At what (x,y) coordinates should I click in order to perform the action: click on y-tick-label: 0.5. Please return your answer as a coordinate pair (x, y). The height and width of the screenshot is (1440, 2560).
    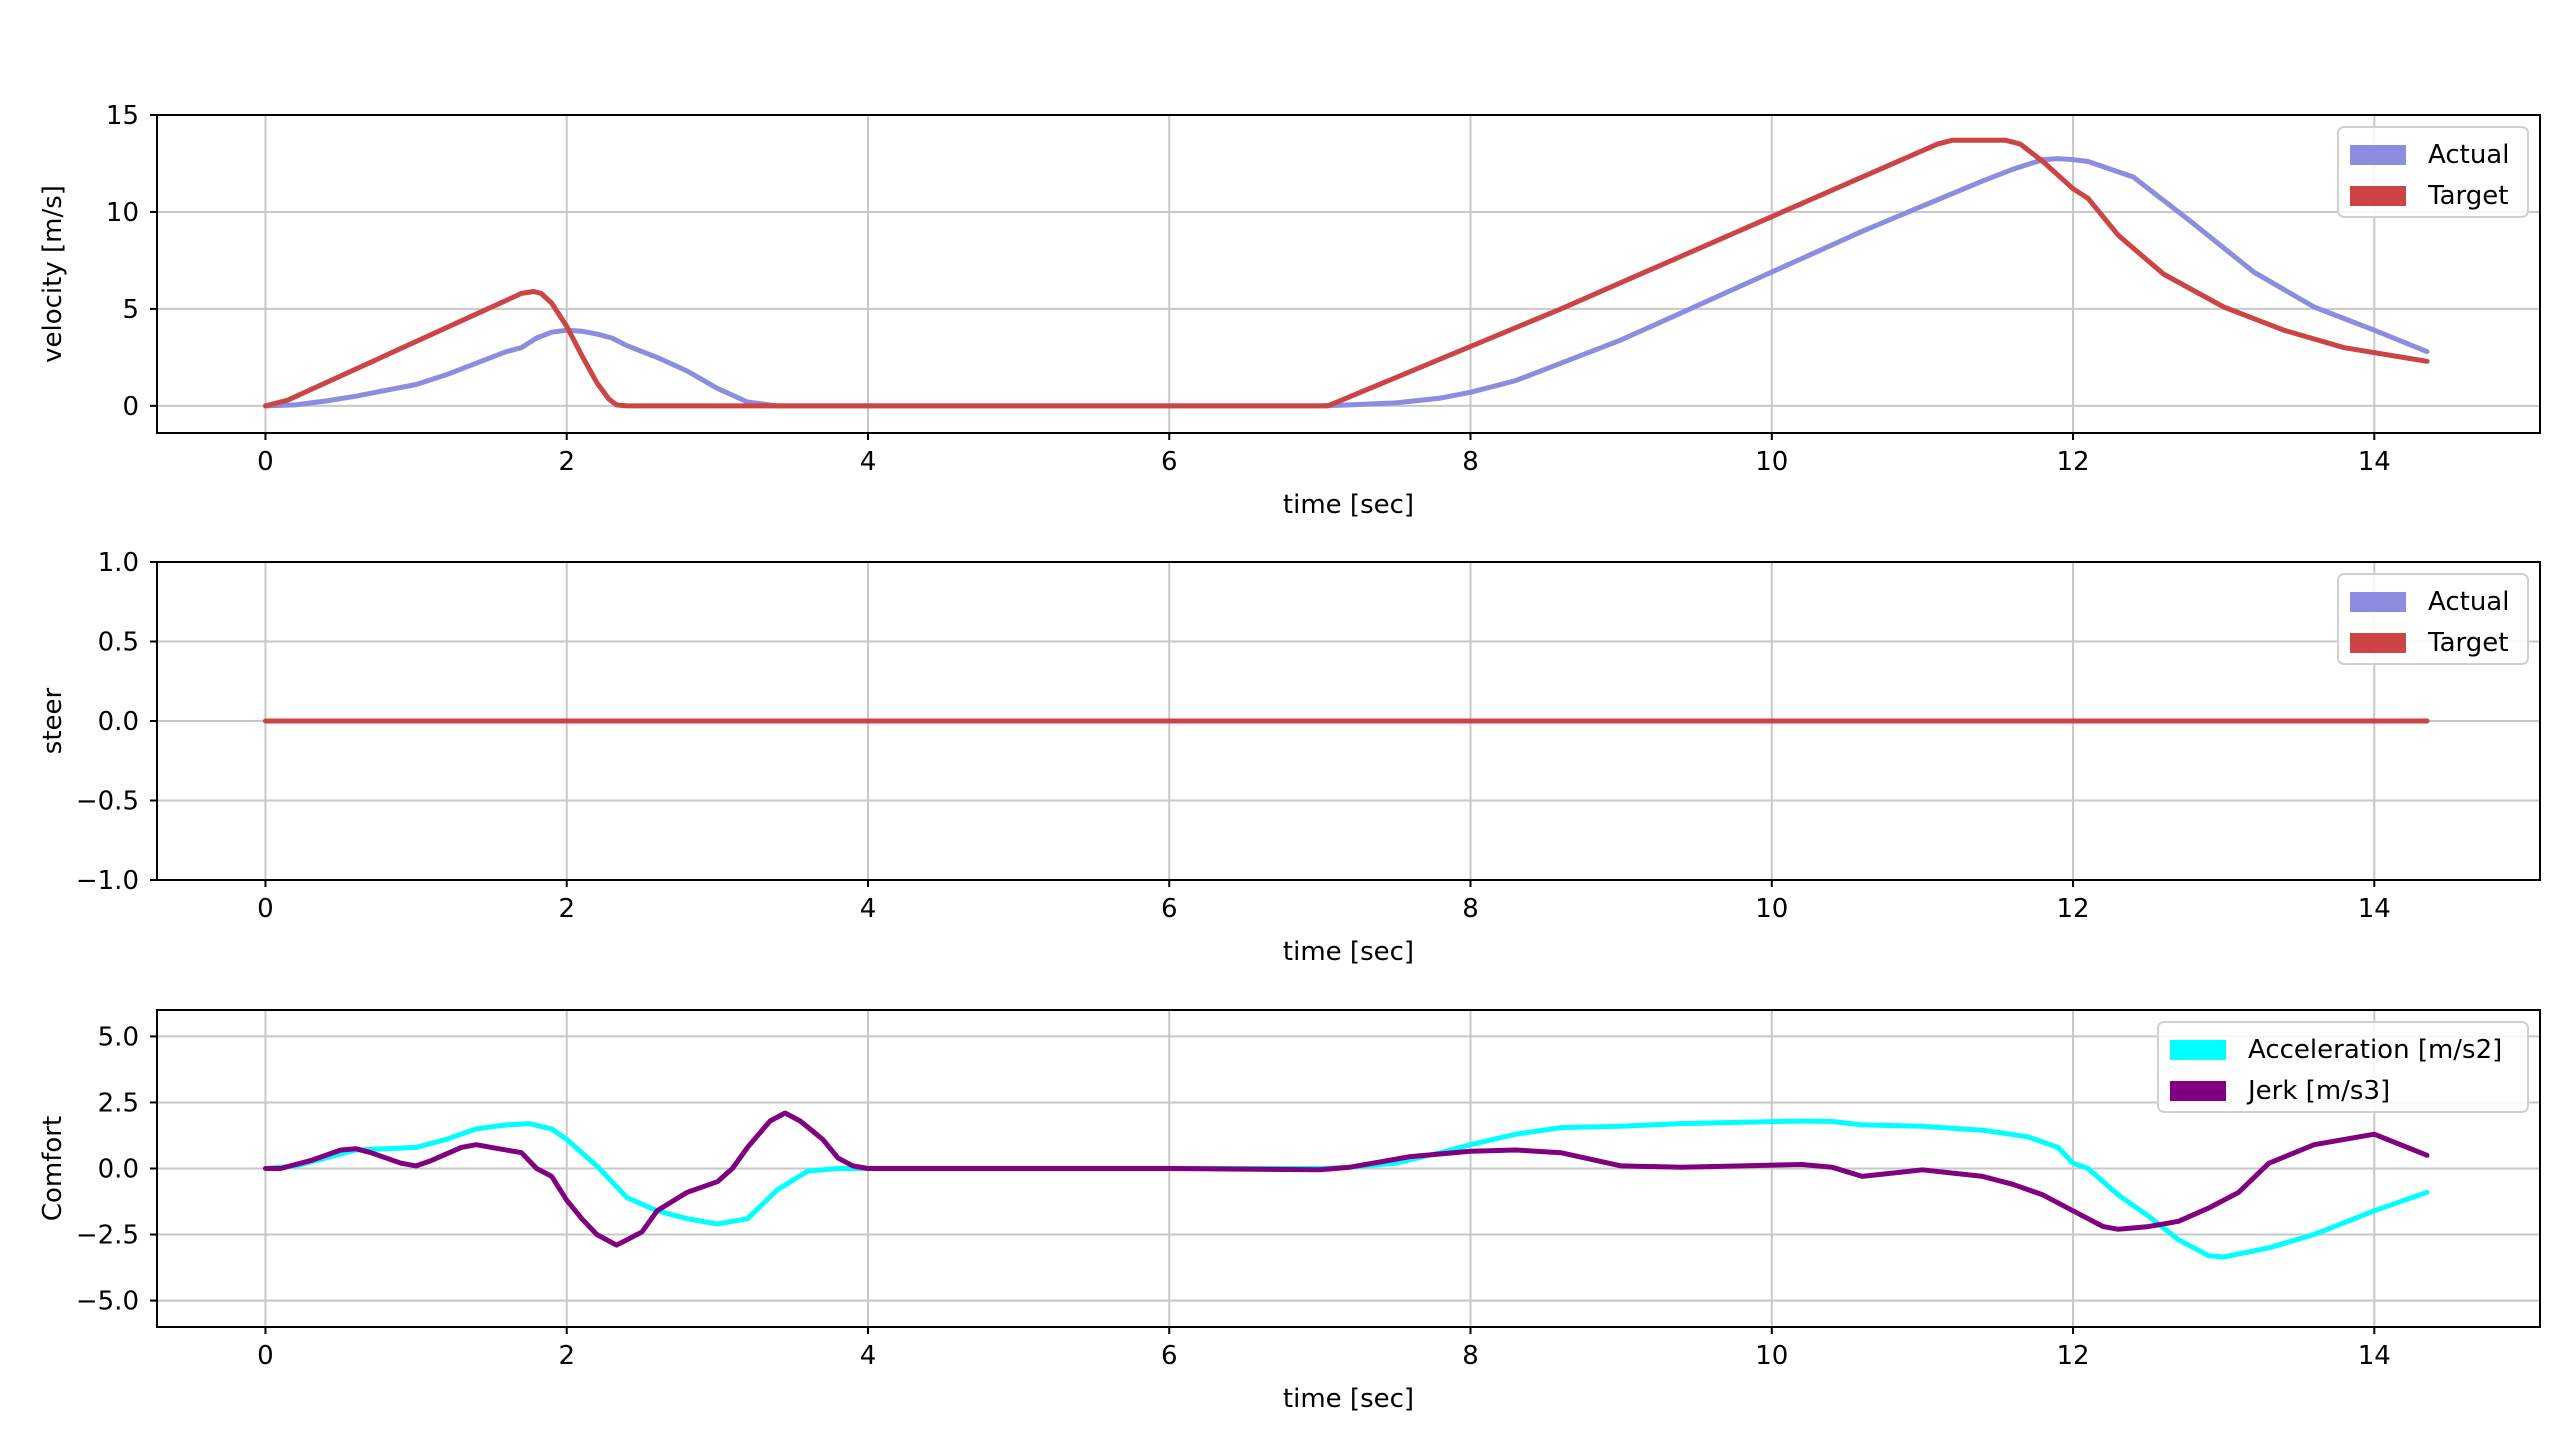
    Looking at the image, I should click on (118, 643).